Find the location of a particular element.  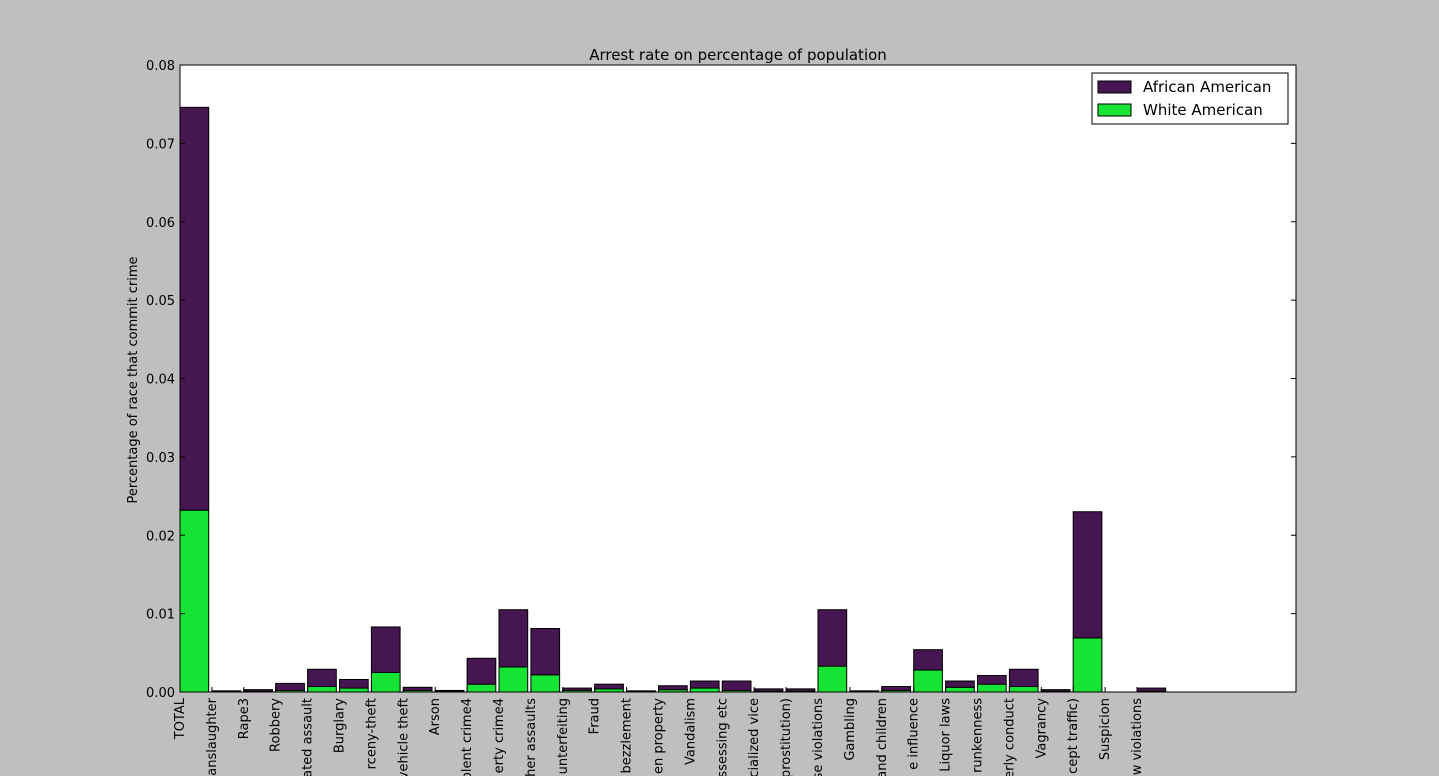

x-tick-label: e influence is located at coordinates (914, 734).